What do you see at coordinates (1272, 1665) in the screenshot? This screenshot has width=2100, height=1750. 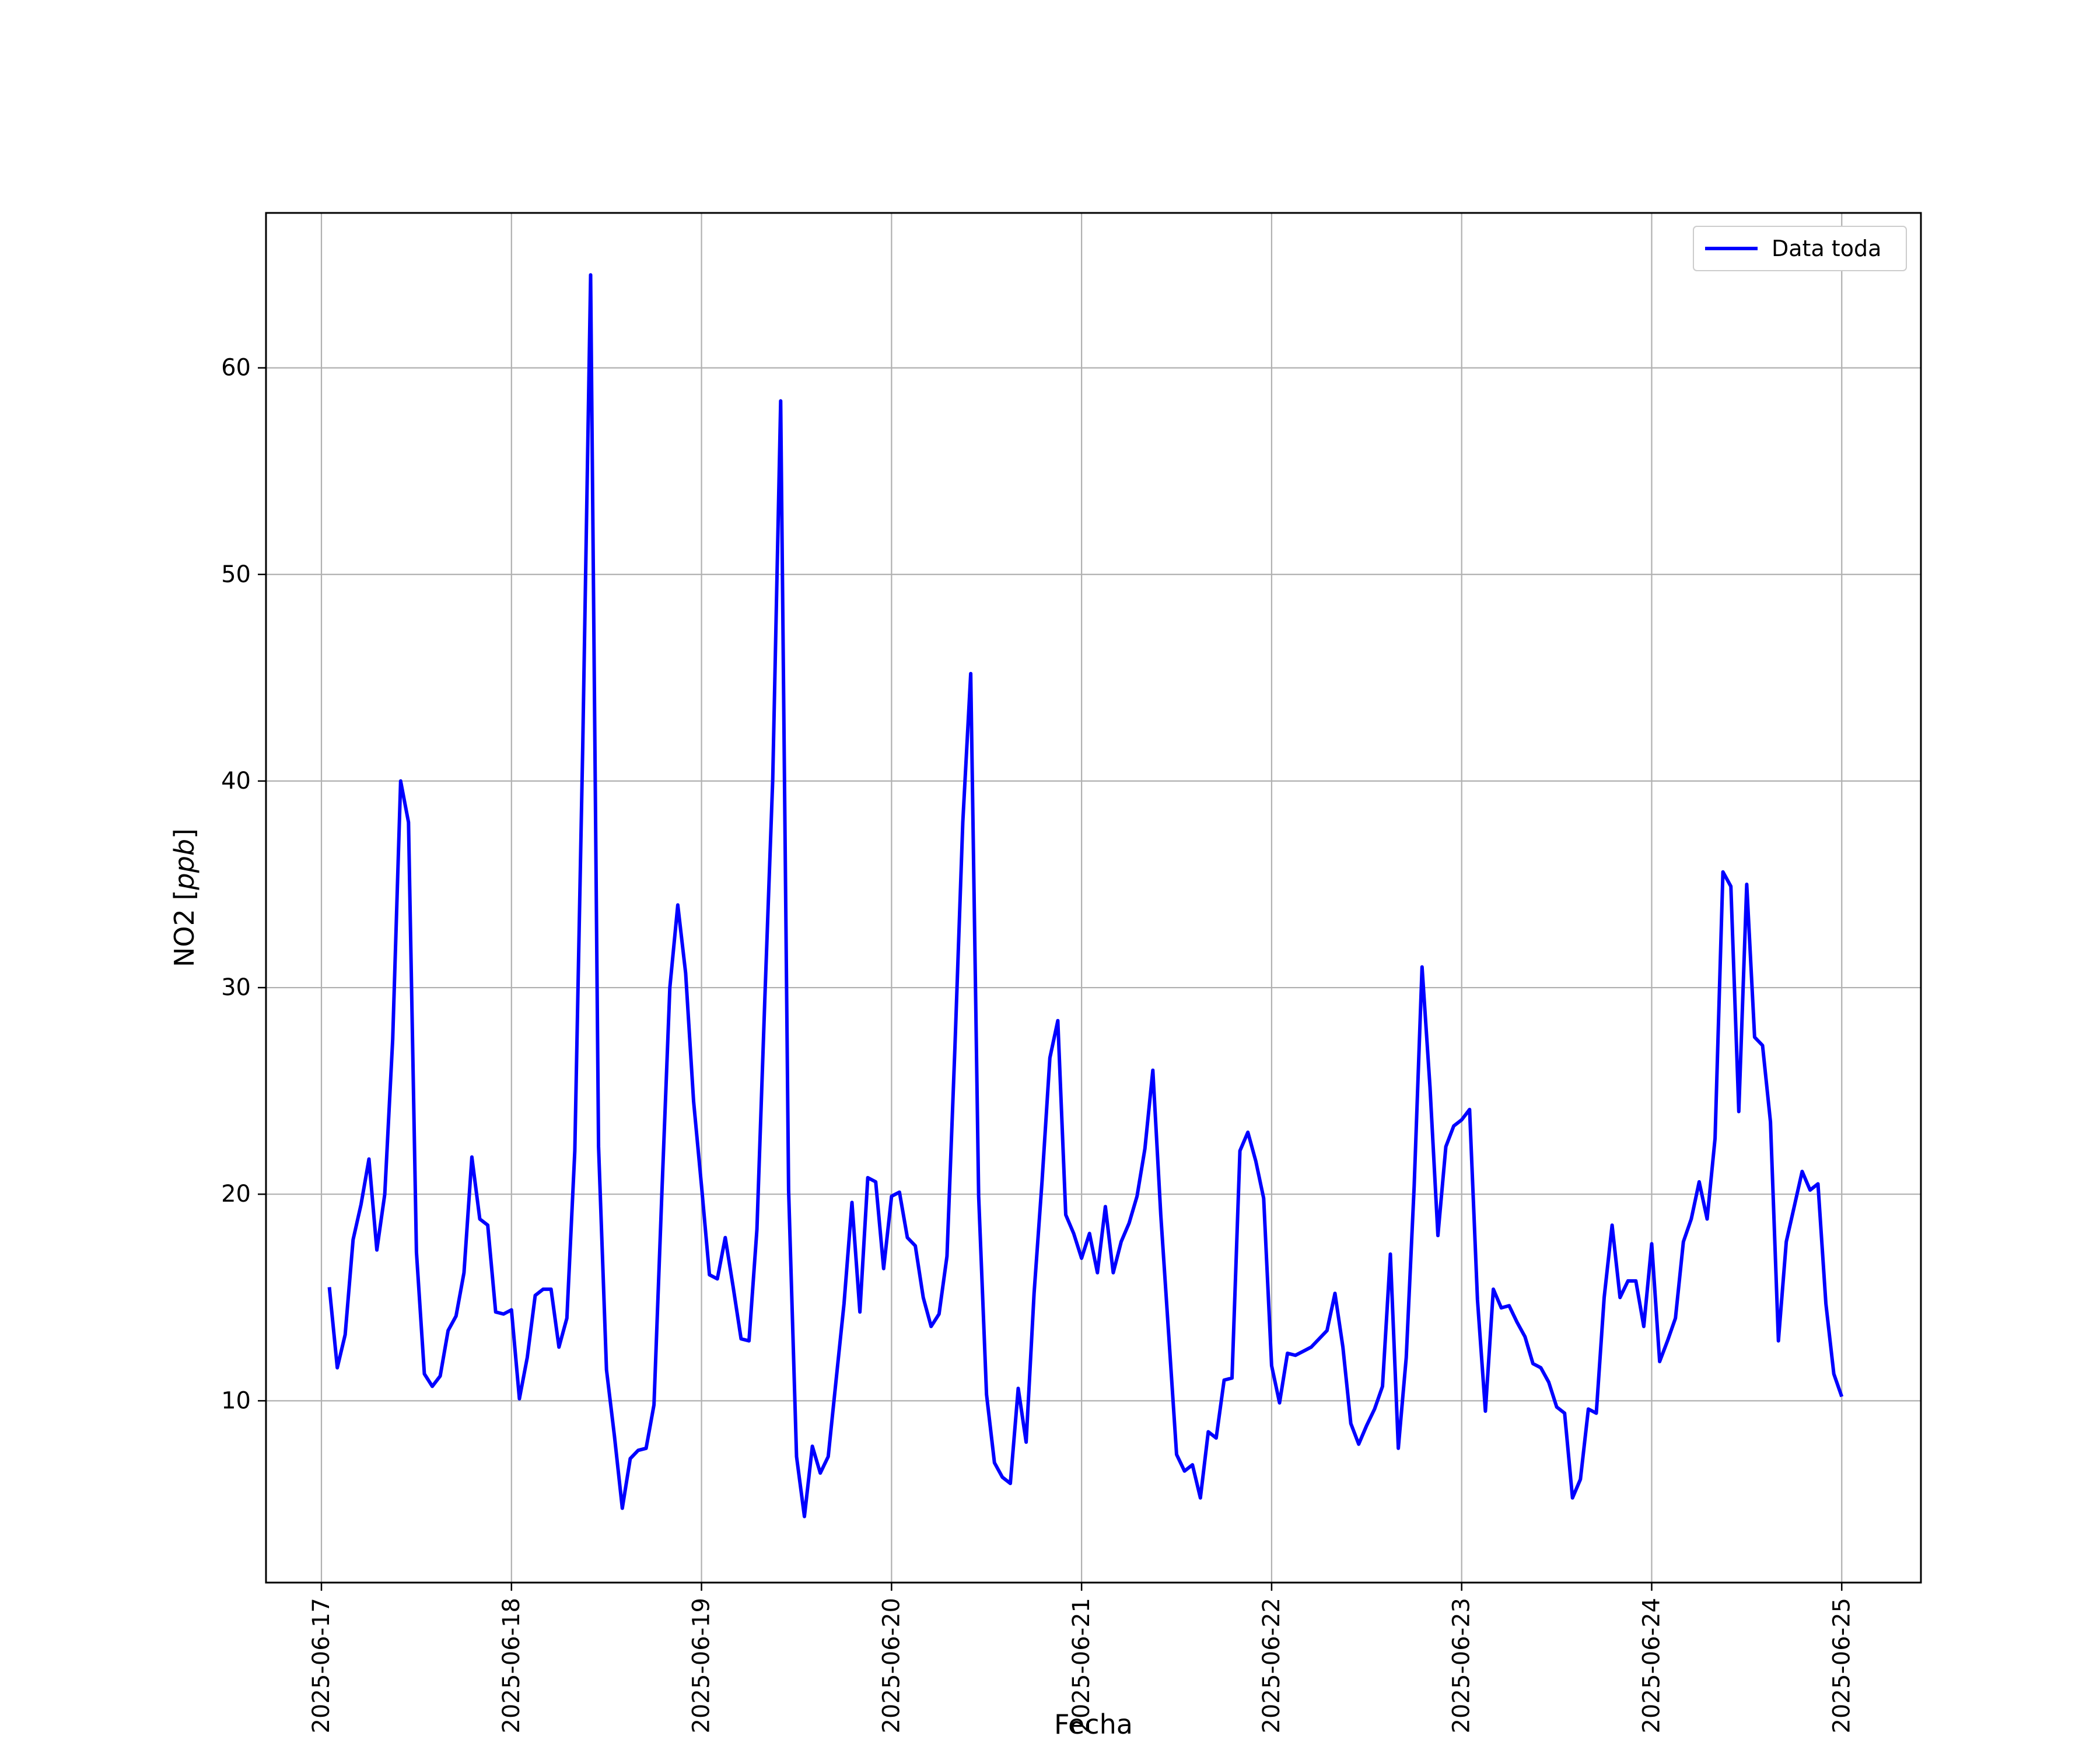 I see `x-tick-label: 2025-06-22` at bounding box center [1272, 1665].